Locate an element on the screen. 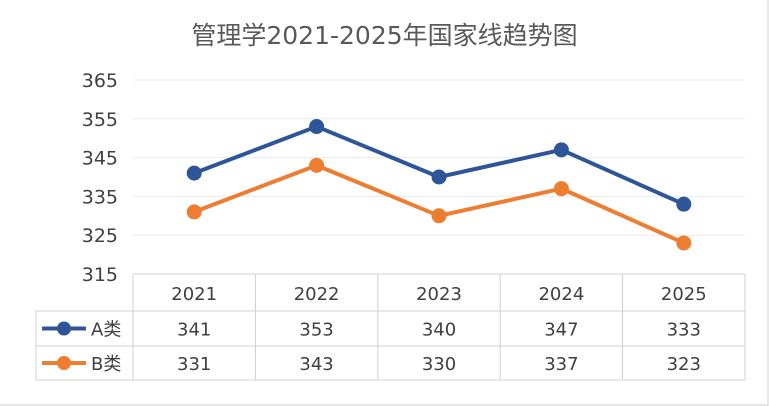 Image resolution: width=769 pixels, height=406 pixels. legend-label: B类 is located at coordinates (106, 364).